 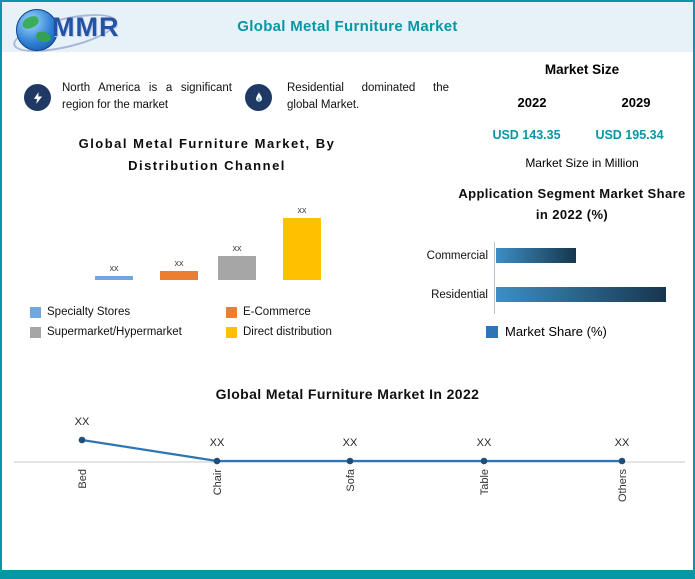 I want to click on x-label-table: Table, so click(x=485, y=482).